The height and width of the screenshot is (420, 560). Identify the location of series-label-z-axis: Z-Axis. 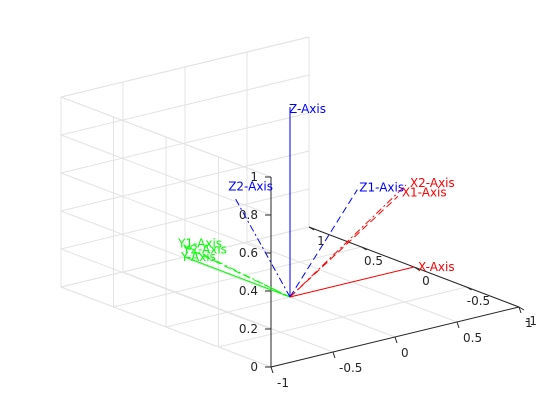
(307, 109).